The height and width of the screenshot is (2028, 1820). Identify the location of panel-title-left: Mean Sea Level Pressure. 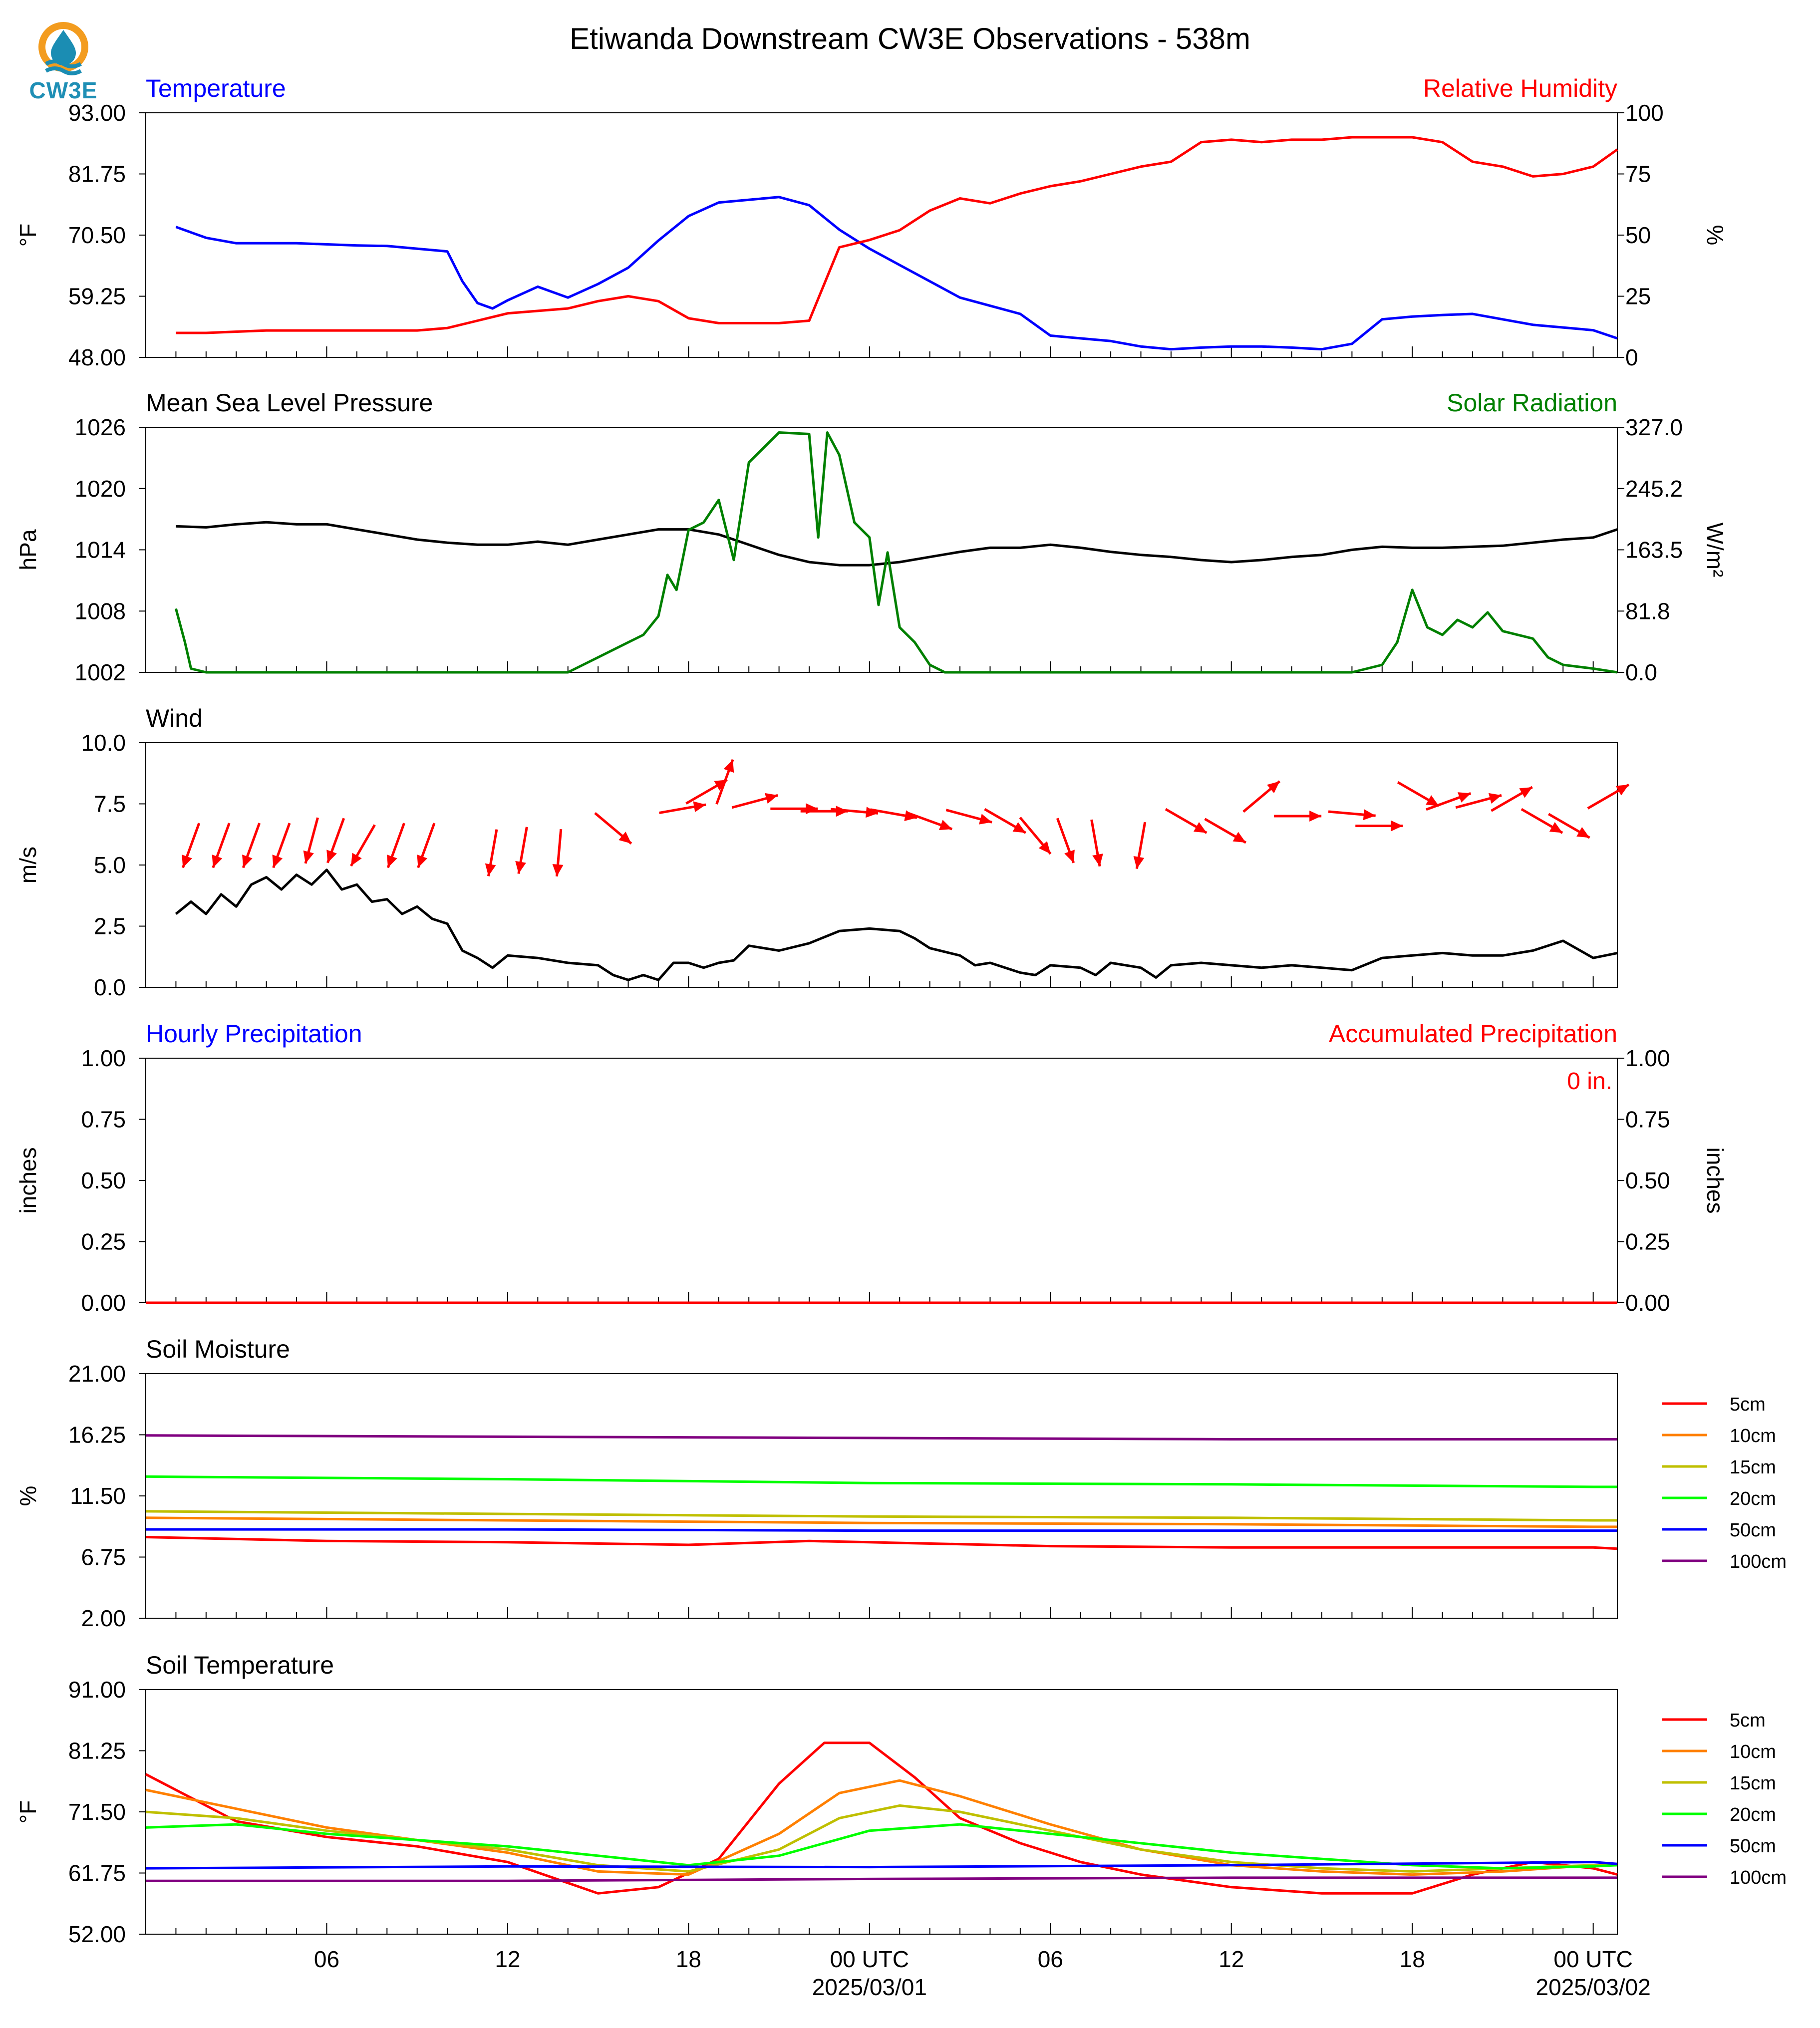
(289, 403).